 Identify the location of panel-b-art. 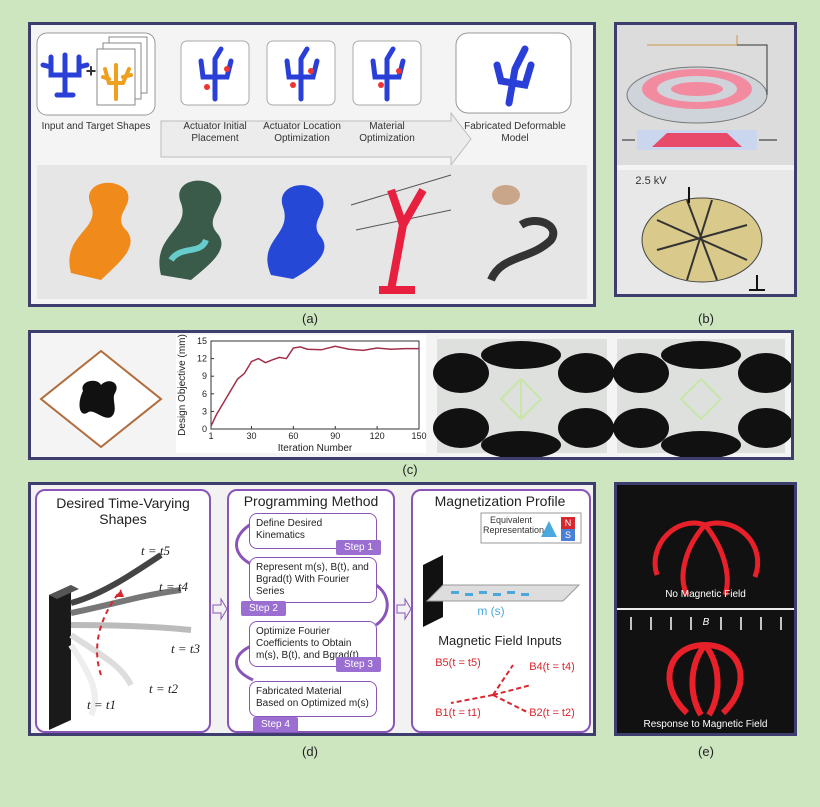
(705, 159).